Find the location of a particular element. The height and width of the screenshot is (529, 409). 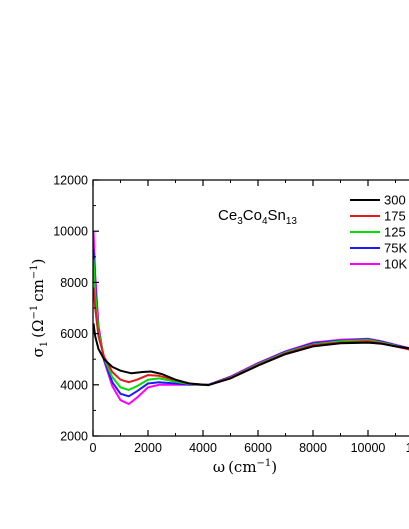

legend-label-10k: 10K is located at coordinates (395, 264).